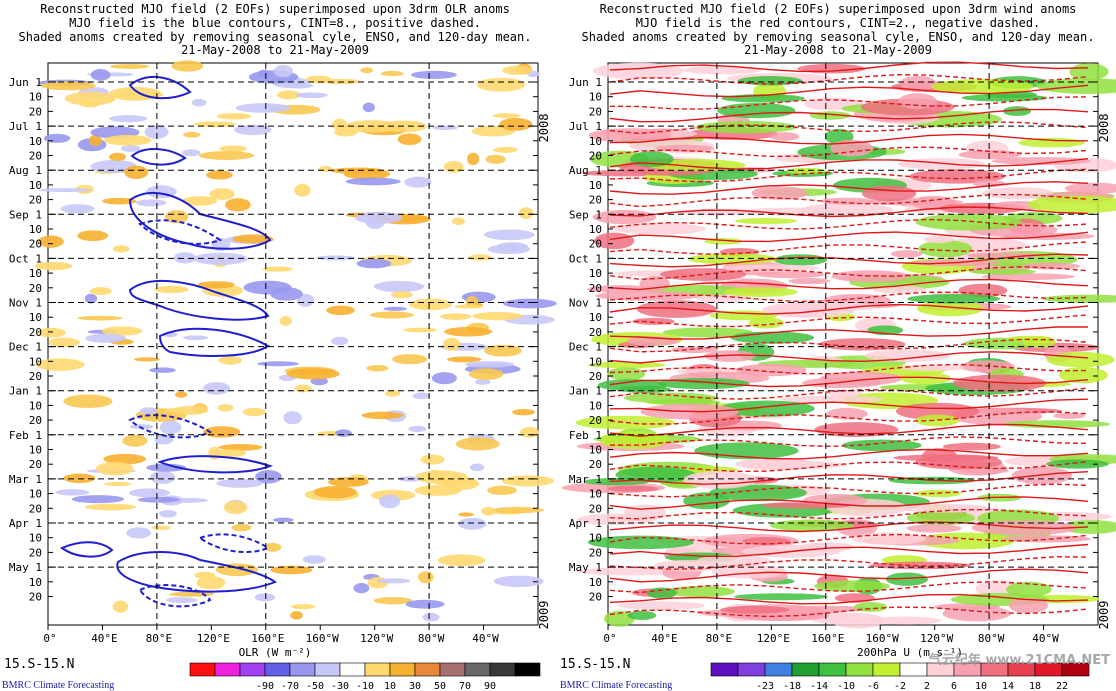 This screenshot has height=691, width=1116. I want to click on wind-longitude-axis: 0° 40°E 80°E 120°E 160°E 160°W 120°W 80°W 40°W, so click(831, 635).